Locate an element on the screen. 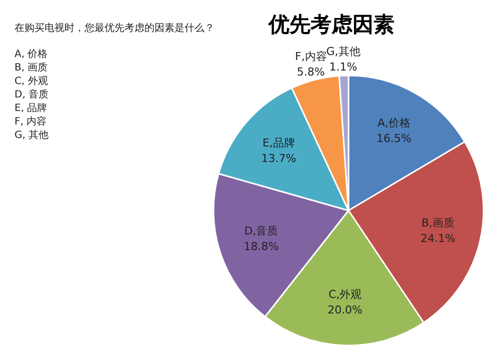 The height and width of the screenshot is (360, 500). slice-label: F,内容 is located at coordinates (310, 56).